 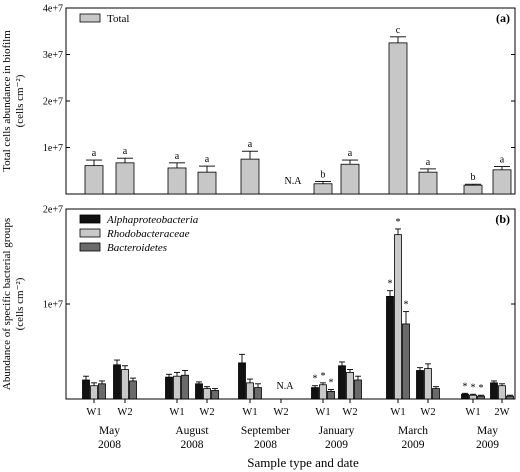 What do you see at coordinates (501, 412) in the screenshot?
I see `x-tick-label: 2W` at bounding box center [501, 412].